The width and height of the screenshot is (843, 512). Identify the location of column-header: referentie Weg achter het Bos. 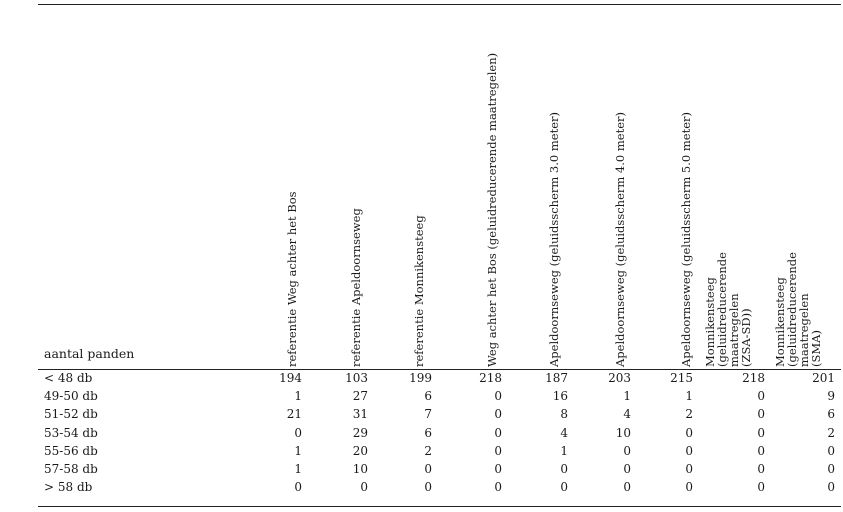
(292, 279).